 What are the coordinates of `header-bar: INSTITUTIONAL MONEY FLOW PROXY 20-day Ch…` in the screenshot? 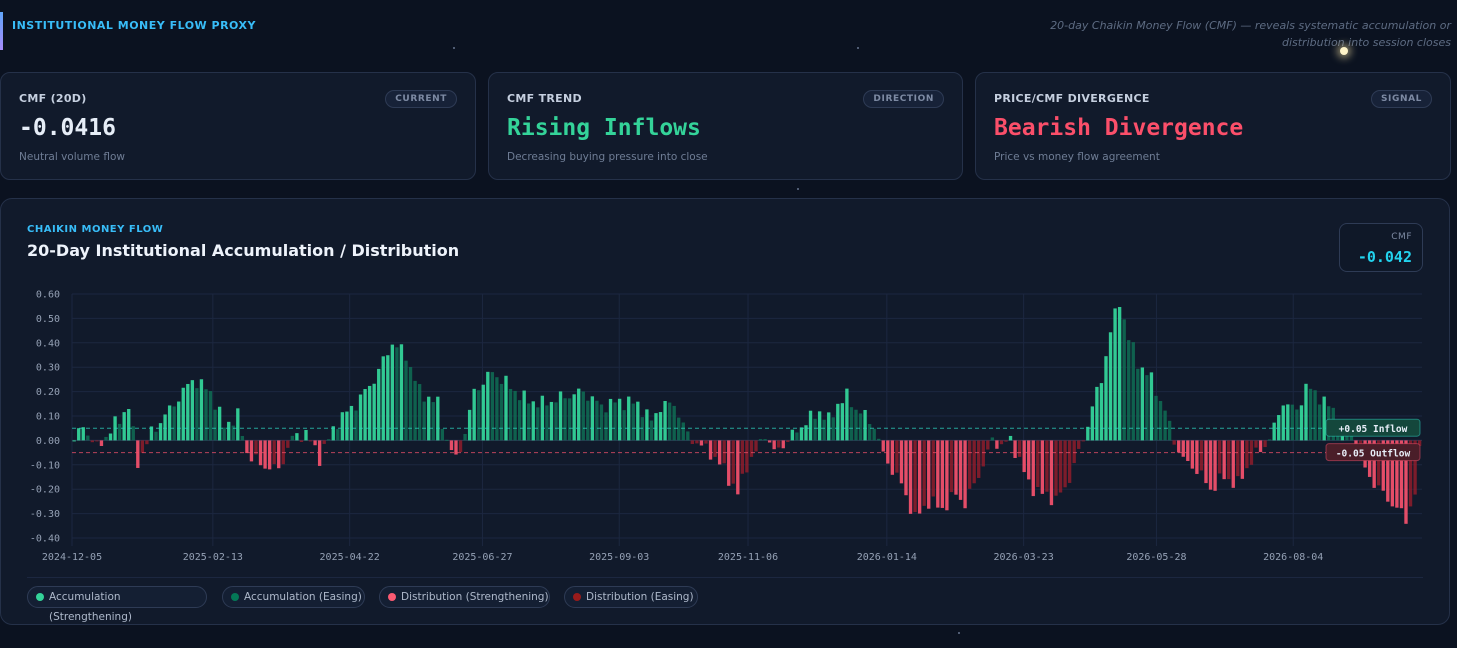 It's located at (728, 31).